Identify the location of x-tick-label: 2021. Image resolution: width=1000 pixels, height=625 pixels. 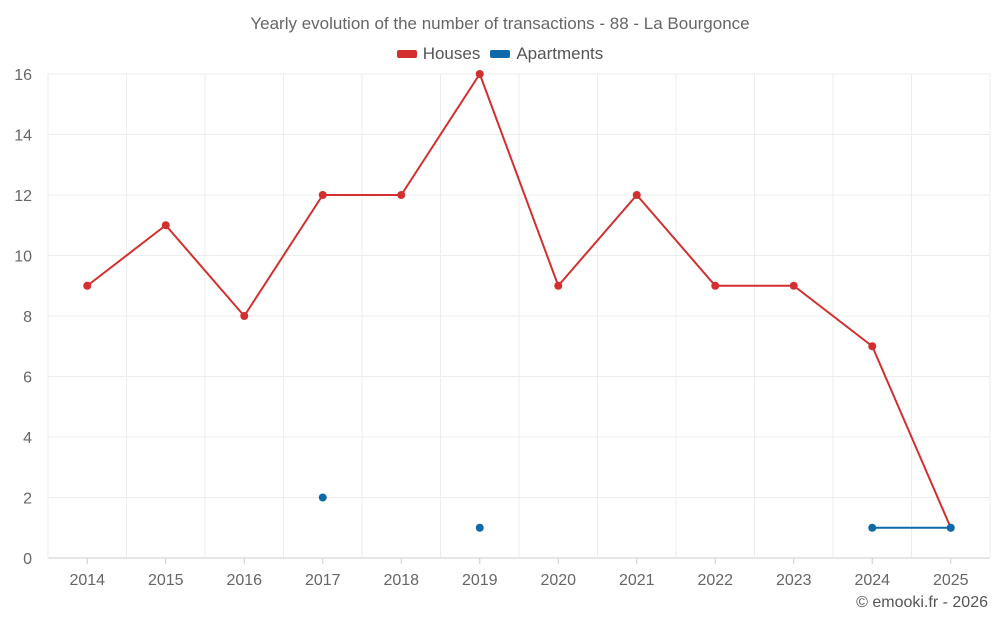
(637, 580).